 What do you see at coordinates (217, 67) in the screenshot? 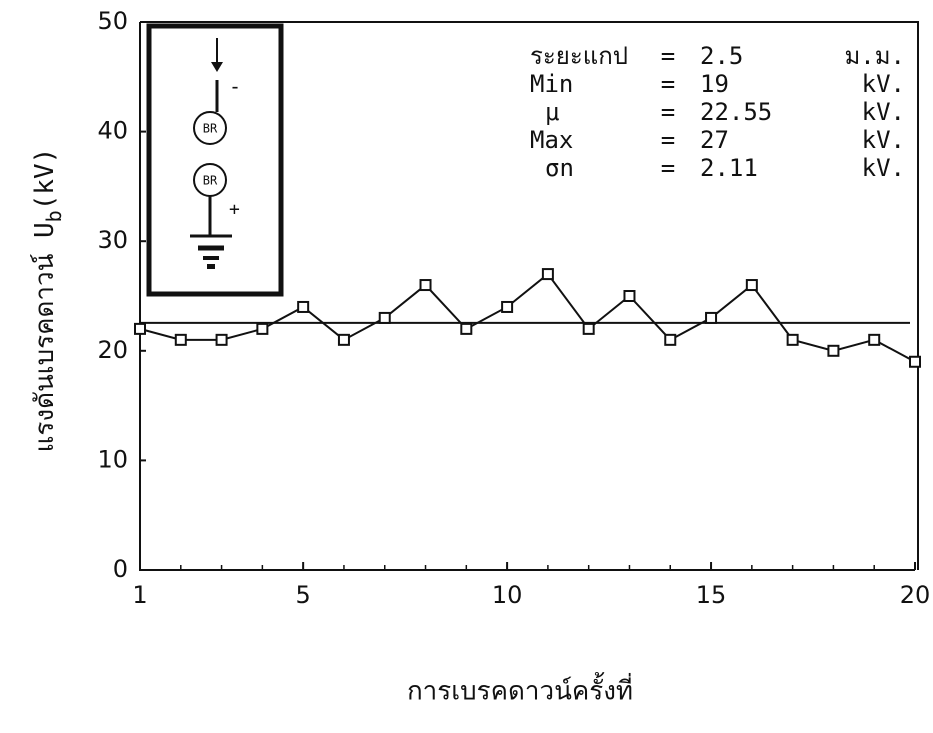
I see `arrow-head` at bounding box center [217, 67].